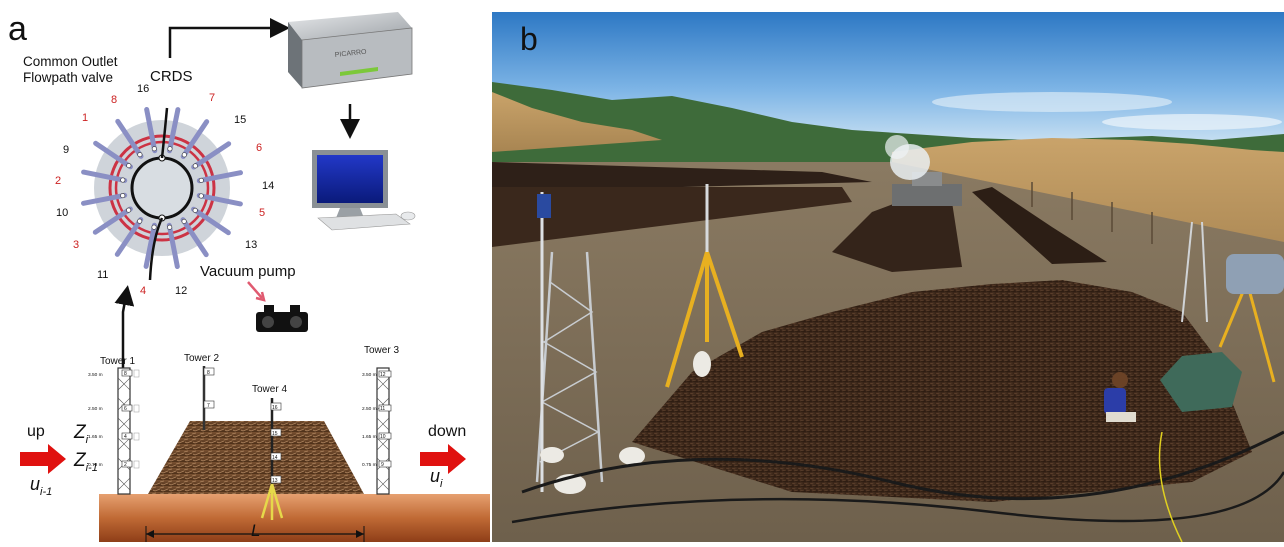 Image resolution: width=1284 pixels, height=547 pixels. I want to click on t3-height-250: 2.50 m, so click(369, 409).